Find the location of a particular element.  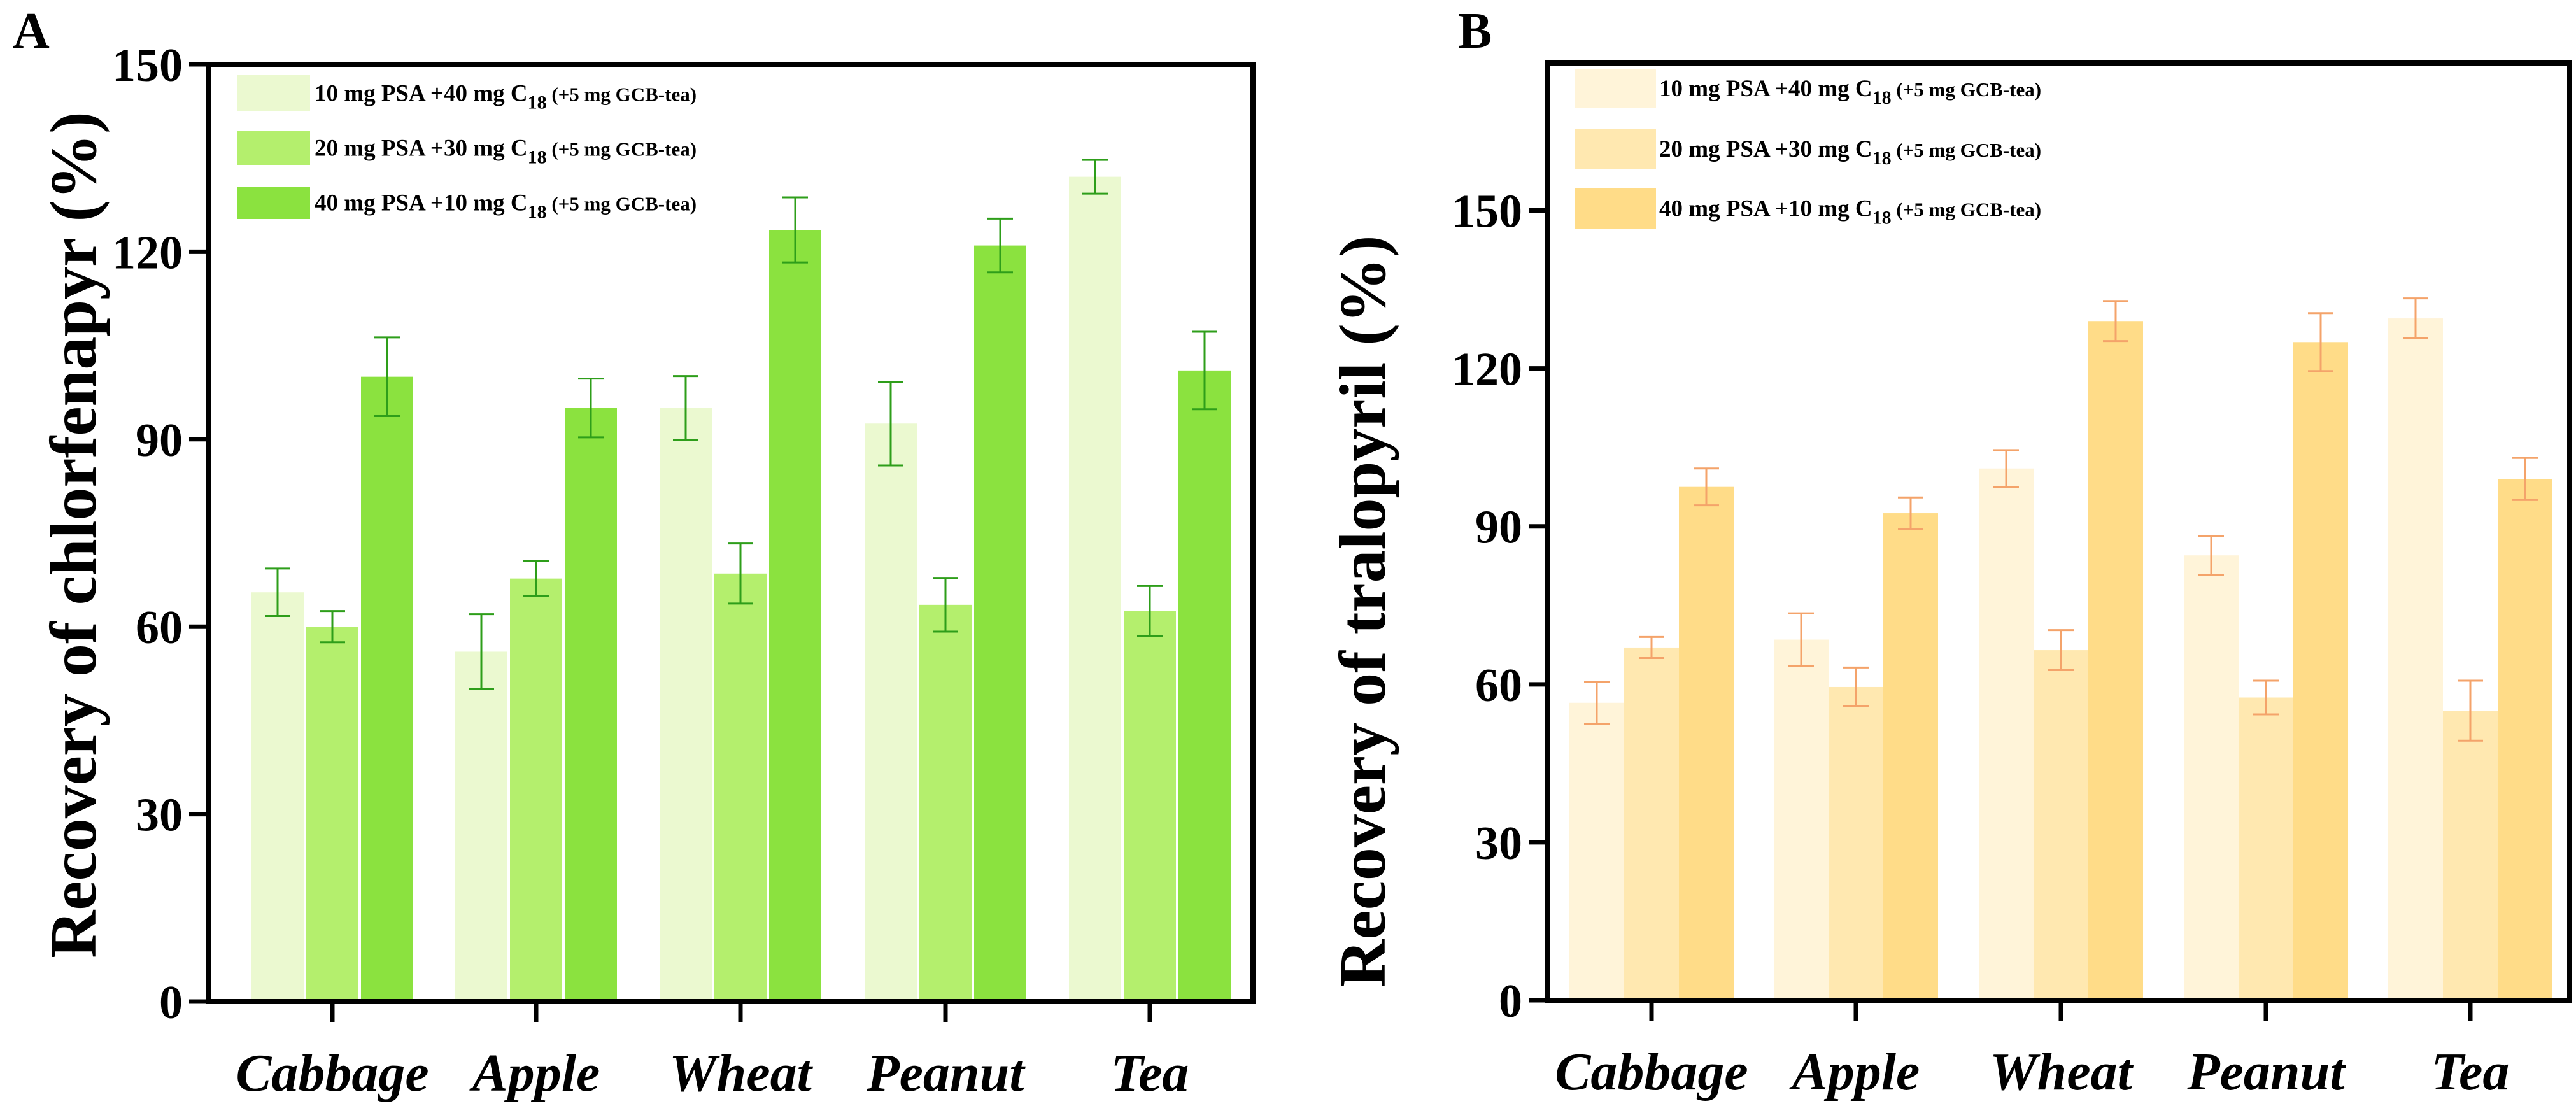

legend-label: 20 mg PSA +30 mg C18 (+5 mg GCB-tea) is located at coordinates (1850, 152).